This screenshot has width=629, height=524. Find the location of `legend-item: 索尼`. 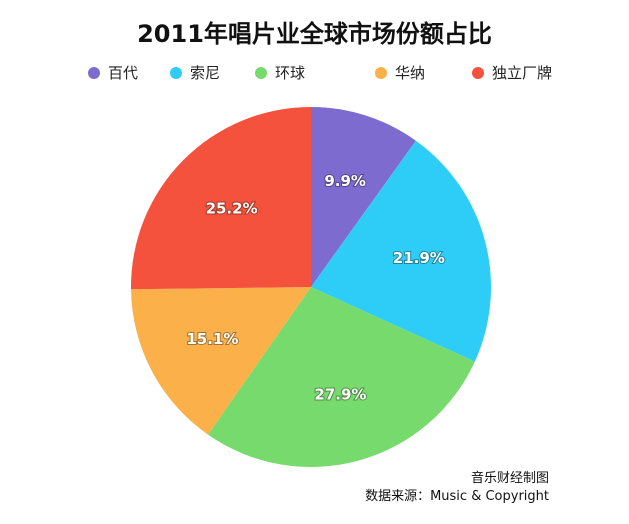

legend-item: 索尼 is located at coordinates (195, 72).